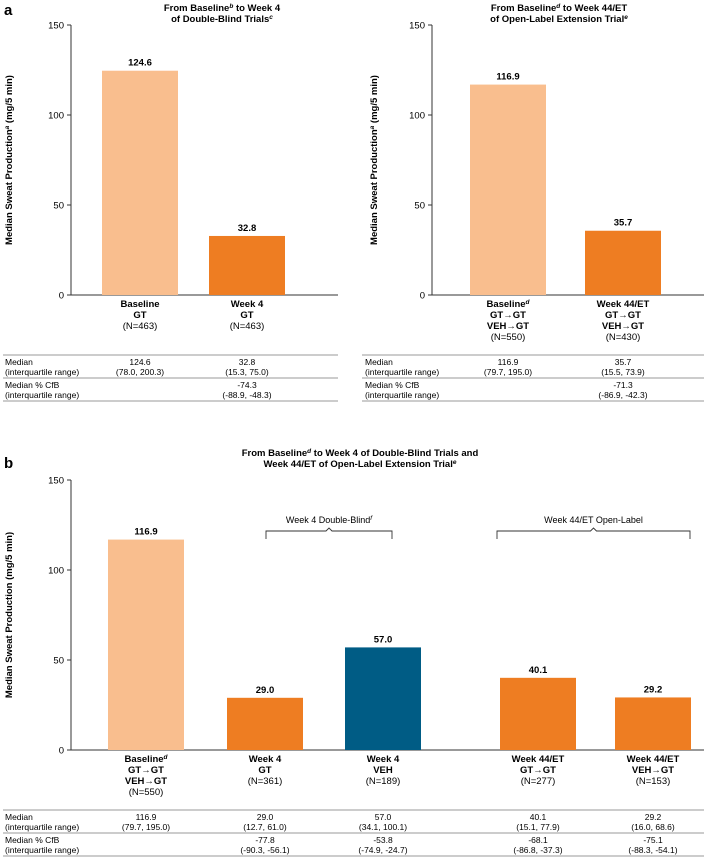 The width and height of the screenshot is (708, 867). Describe the element at coordinates (231, 6) in the screenshot. I see `superscript: b` at that location.